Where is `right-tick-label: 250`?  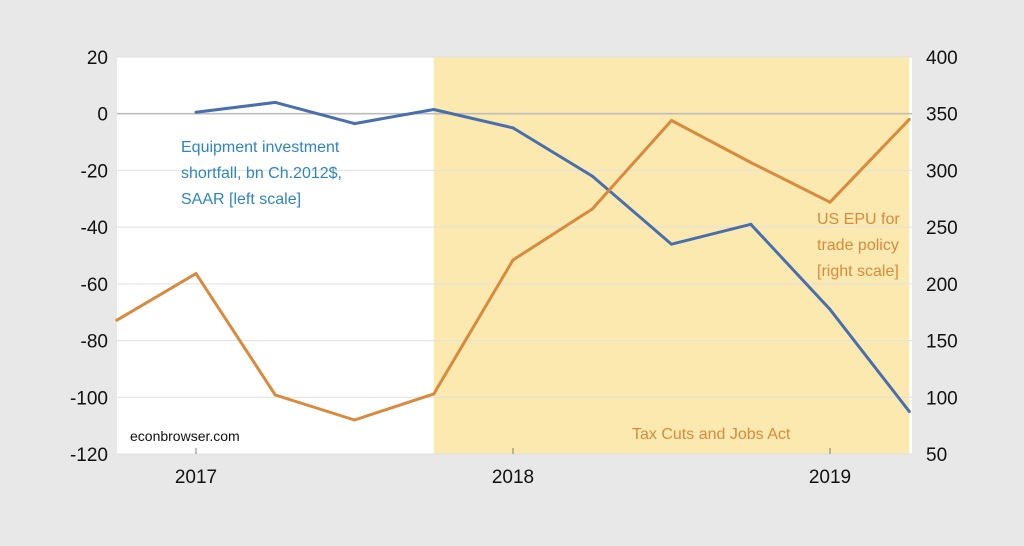 right-tick-label: 250 is located at coordinates (942, 228).